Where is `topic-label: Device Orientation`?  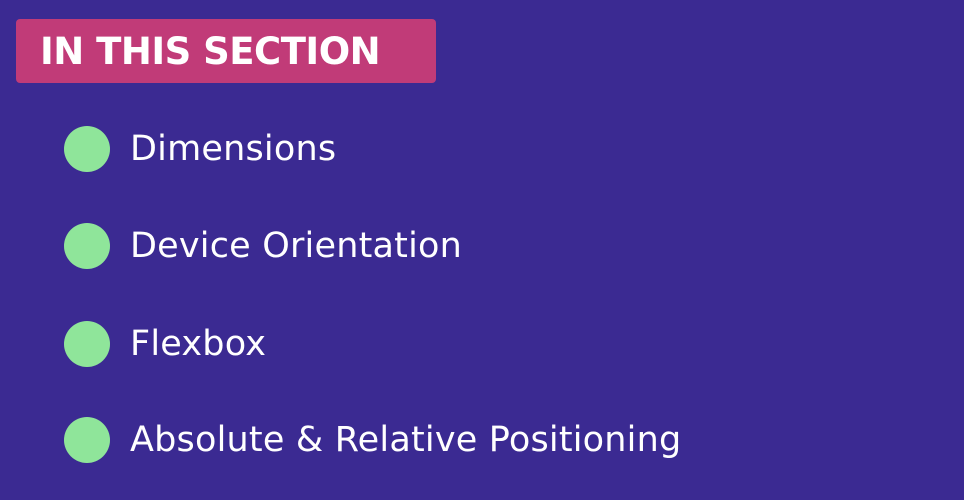
topic-label: Device Orientation is located at coordinates (296, 246).